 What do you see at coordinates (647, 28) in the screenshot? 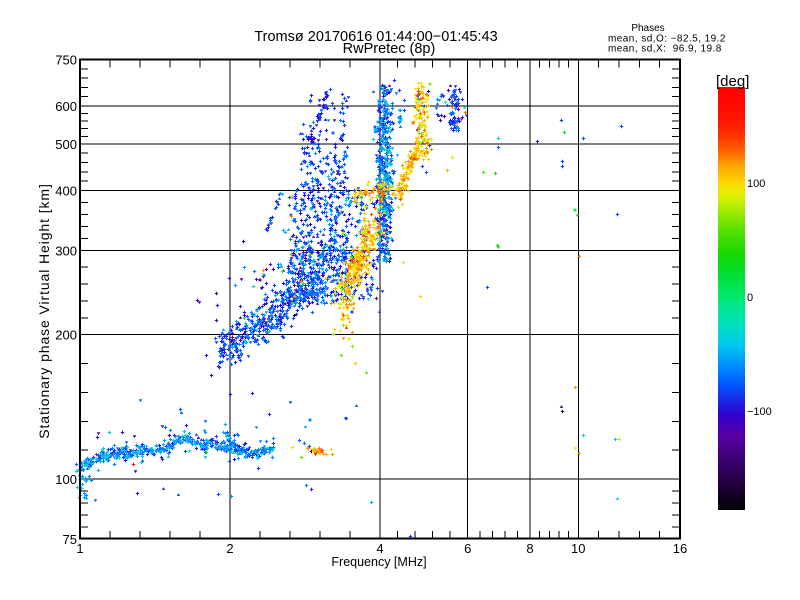
I see `svg-text: Phases` at bounding box center [647, 28].